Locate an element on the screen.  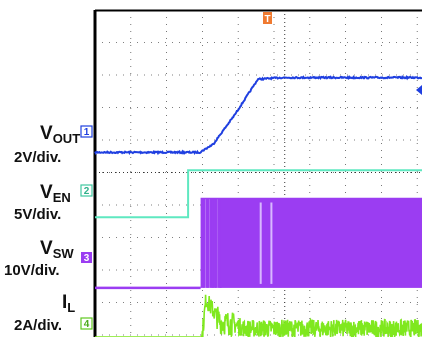
channel-4-marker-text: 4 is located at coordinates (87, 324).